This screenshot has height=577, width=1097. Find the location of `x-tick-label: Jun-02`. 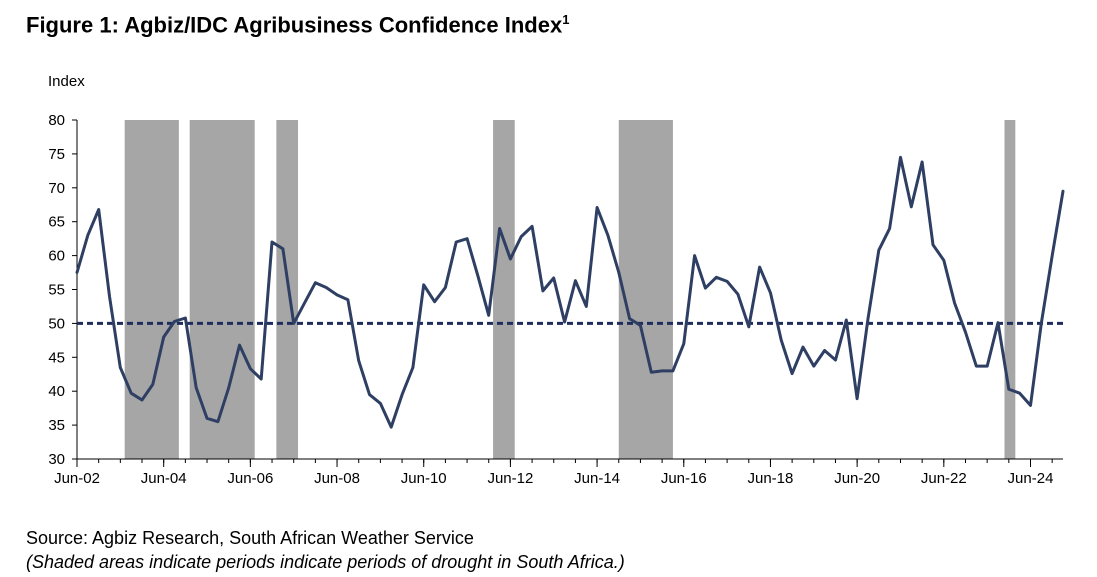

x-tick-label: Jun-02 is located at coordinates (77, 478).